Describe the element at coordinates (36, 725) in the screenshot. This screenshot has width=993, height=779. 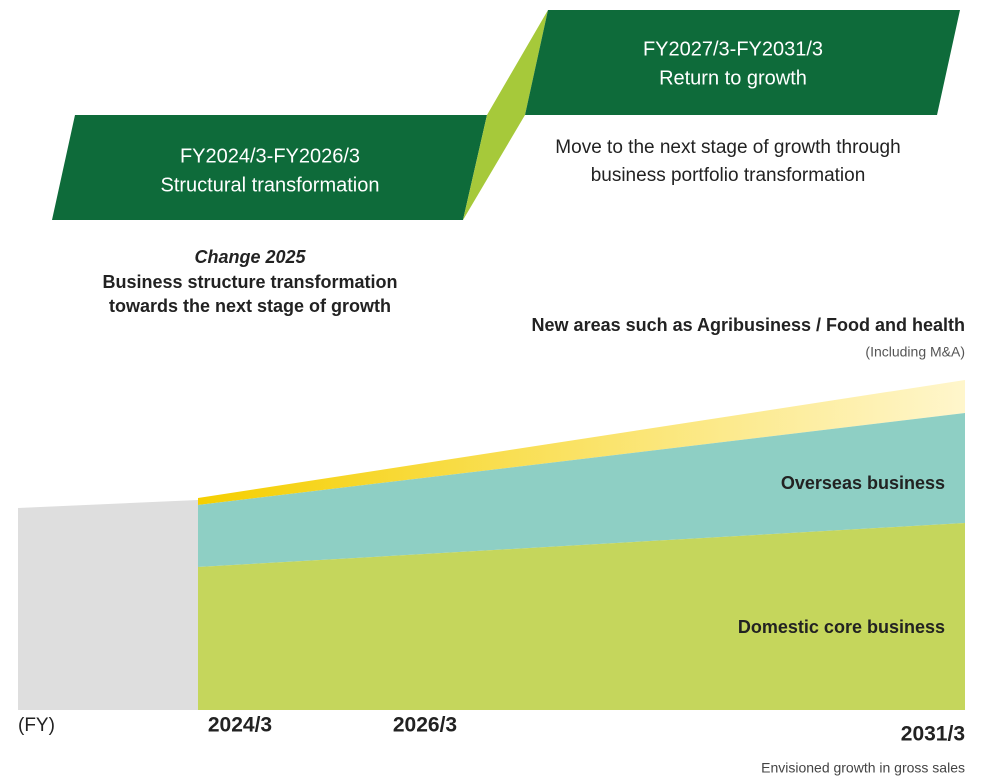
I see `axis-unit: (FY)` at that location.